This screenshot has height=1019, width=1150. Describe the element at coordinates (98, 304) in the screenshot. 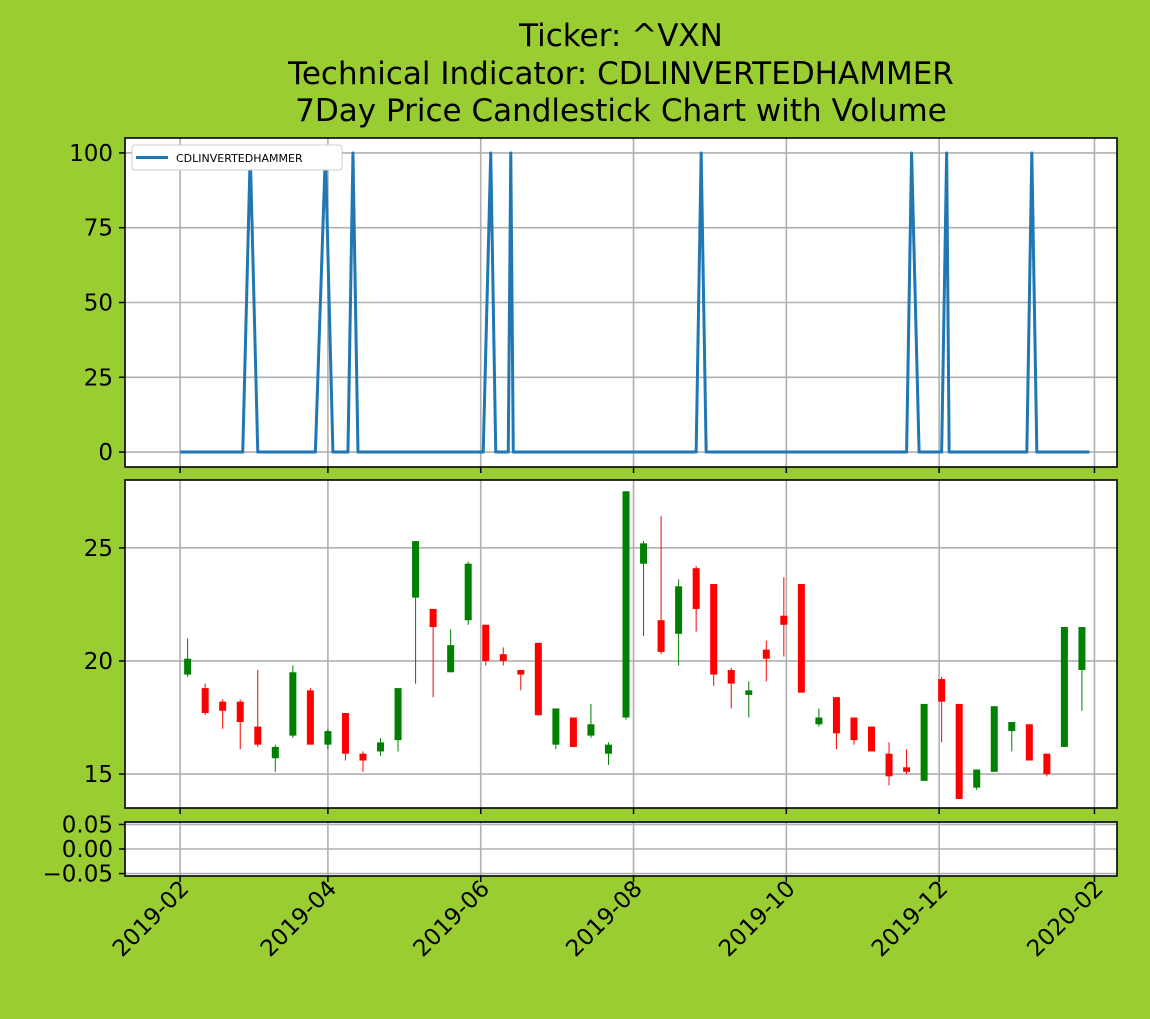

I see `indicator-ytick-label-2: 50` at that location.